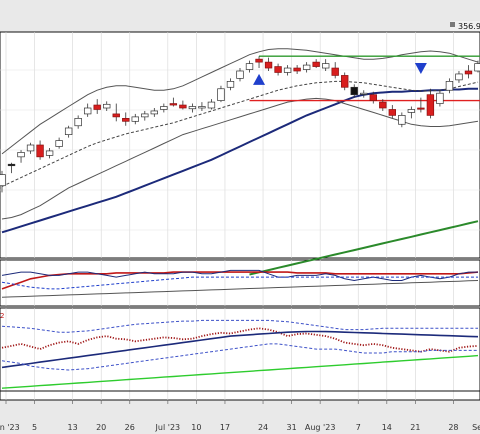 This screenshot has width=480, height=434. I want to click on x-tick-label: 10, so click(196, 427).